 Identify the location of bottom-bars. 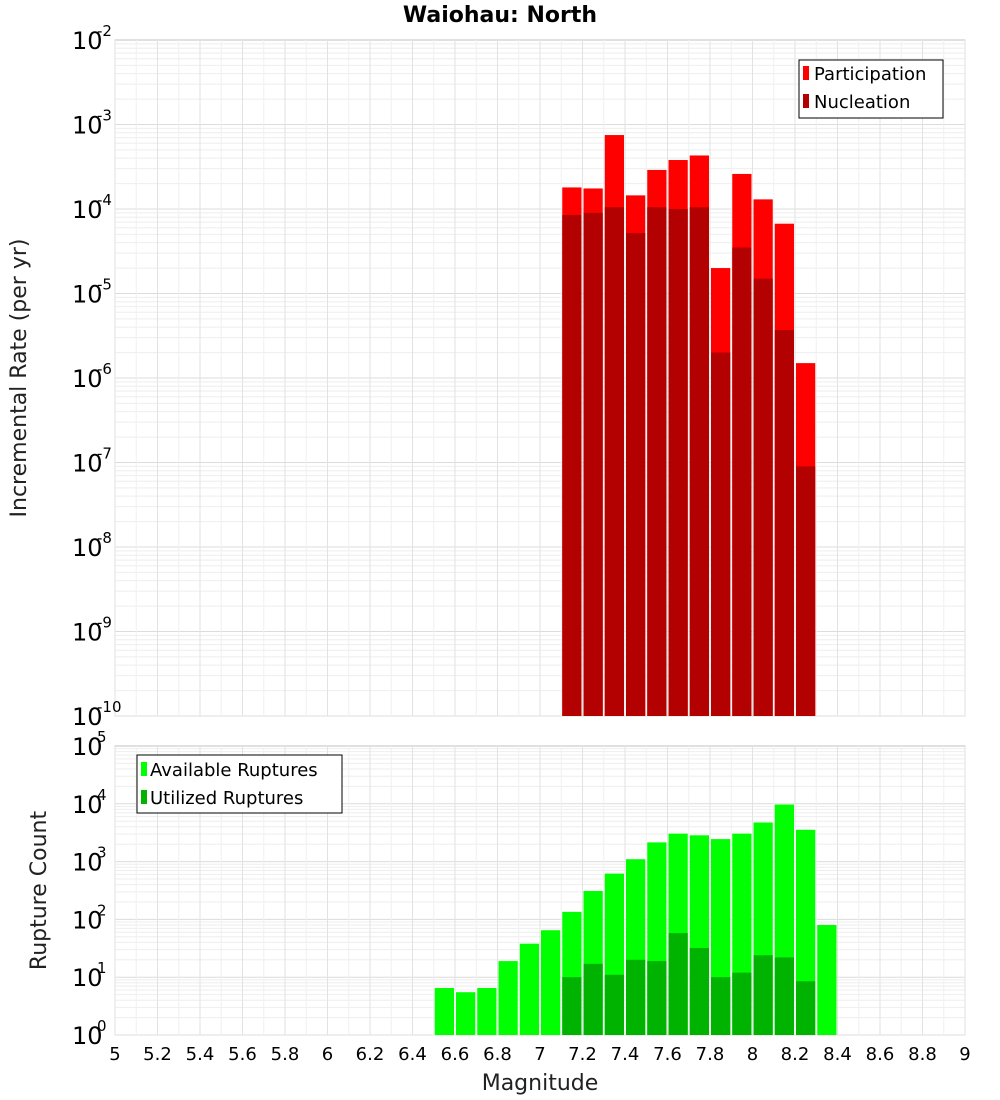
(635, 919).